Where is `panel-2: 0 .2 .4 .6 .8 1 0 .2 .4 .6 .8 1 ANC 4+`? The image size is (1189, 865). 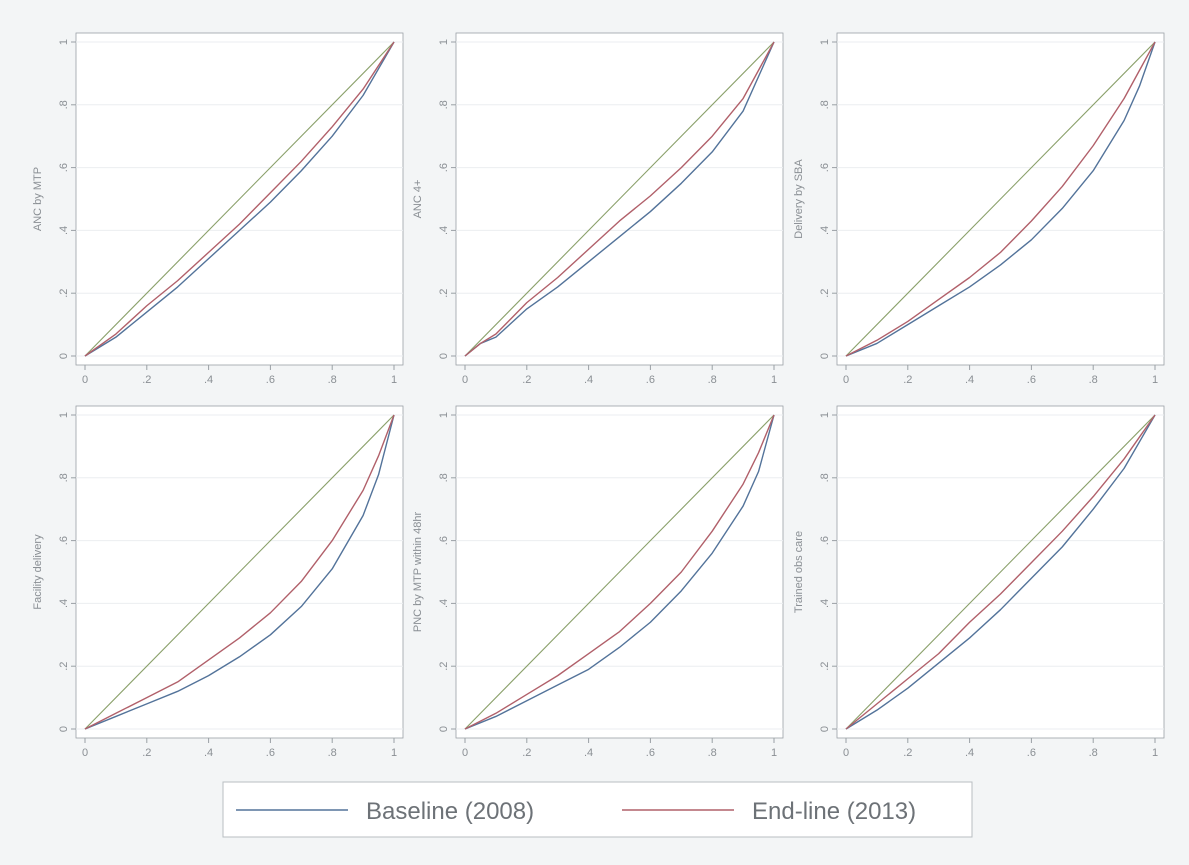
panel-2: 0 .2 .4 .6 .8 1 0 .2 .4 .6 .8 1 ANC 4+ is located at coordinates (598, 209).